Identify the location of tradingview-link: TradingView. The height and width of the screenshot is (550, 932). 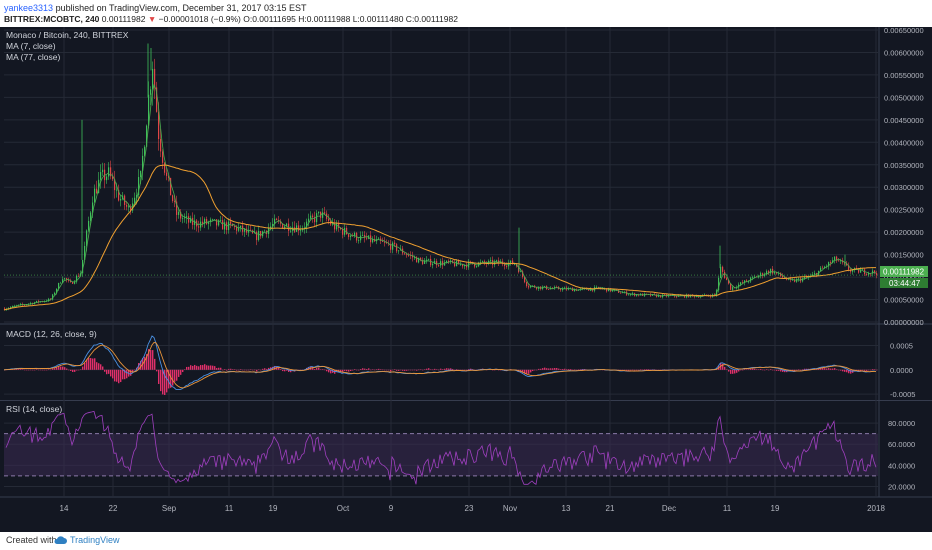
(95, 540).